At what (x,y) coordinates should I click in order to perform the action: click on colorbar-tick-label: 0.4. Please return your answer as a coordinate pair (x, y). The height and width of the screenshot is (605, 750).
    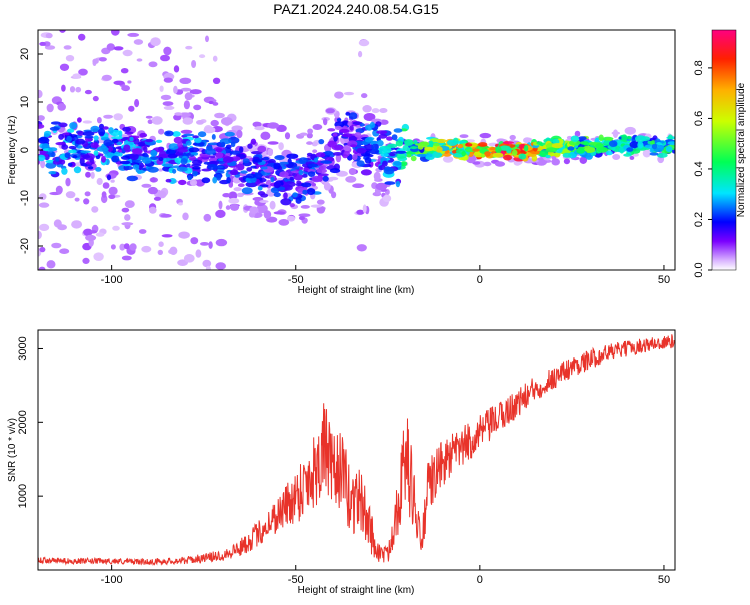
    Looking at the image, I should click on (699, 168).